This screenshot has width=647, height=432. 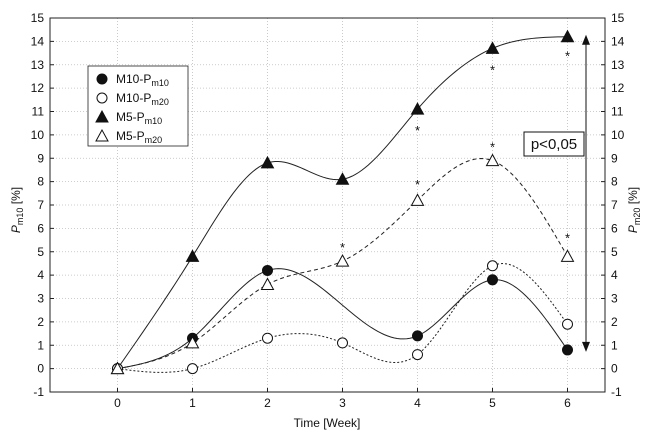 What do you see at coordinates (614, 252) in the screenshot?
I see `y-tick-label-right: 5` at bounding box center [614, 252].